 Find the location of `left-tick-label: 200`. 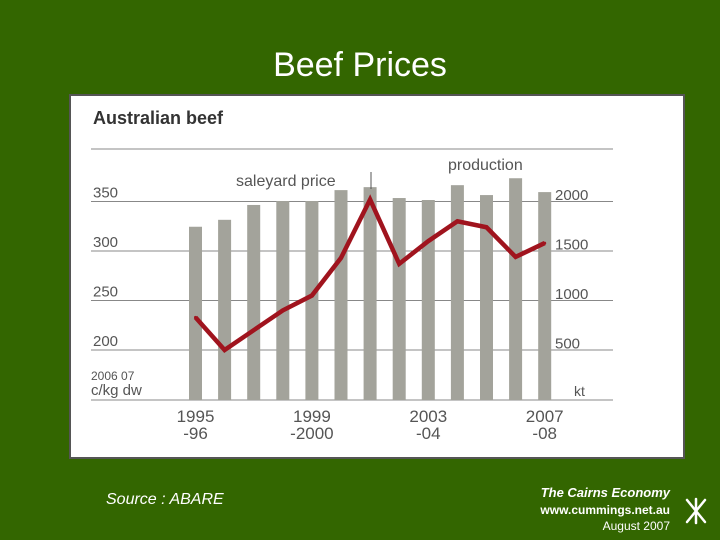

left-tick-label: 200 is located at coordinates (105, 341).